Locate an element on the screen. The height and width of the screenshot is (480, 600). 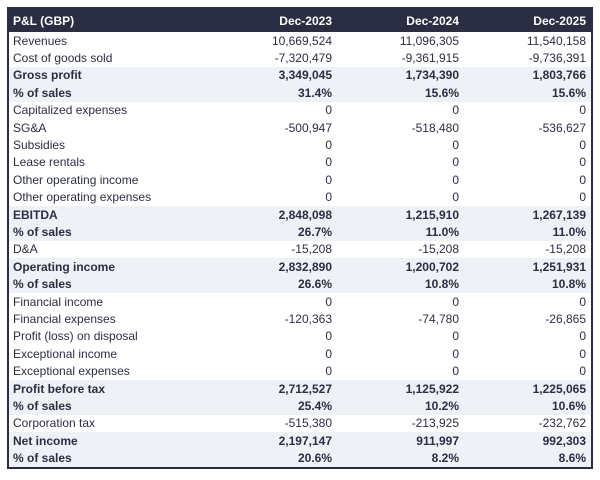
row-label: Corporation tax is located at coordinates (54, 423).